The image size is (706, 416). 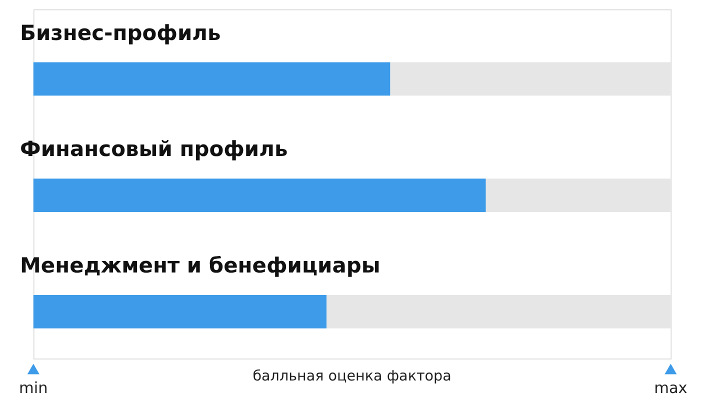 What do you see at coordinates (200, 266) in the screenshot?
I see `y-tick-label: Менеджмент и бенефициары` at bounding box center [200, 266].